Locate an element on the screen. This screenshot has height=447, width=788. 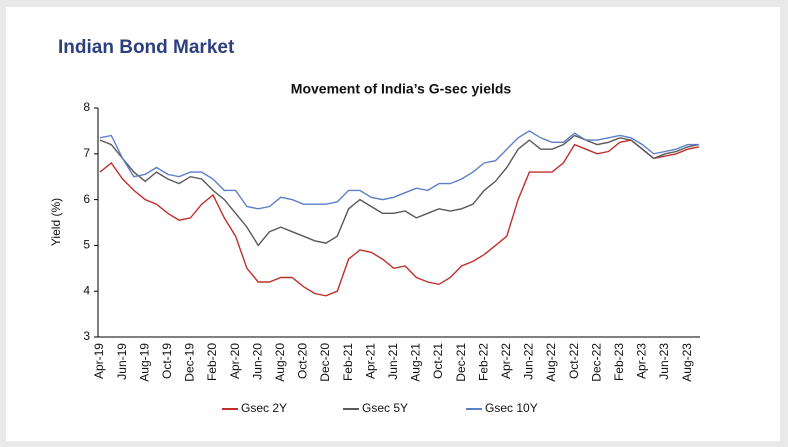
y-tick-label: 7 is located at coordinates (86, 153).